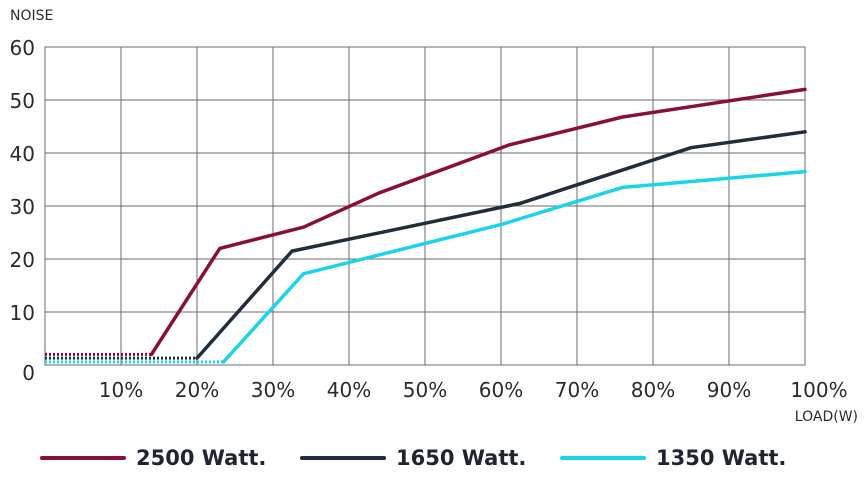 Image resolution: width=868 pixels, height=497 pixels. Describe the element at coordinates (121, 390) in the screenshot. I see `x-tick-label: 10%` at that location.